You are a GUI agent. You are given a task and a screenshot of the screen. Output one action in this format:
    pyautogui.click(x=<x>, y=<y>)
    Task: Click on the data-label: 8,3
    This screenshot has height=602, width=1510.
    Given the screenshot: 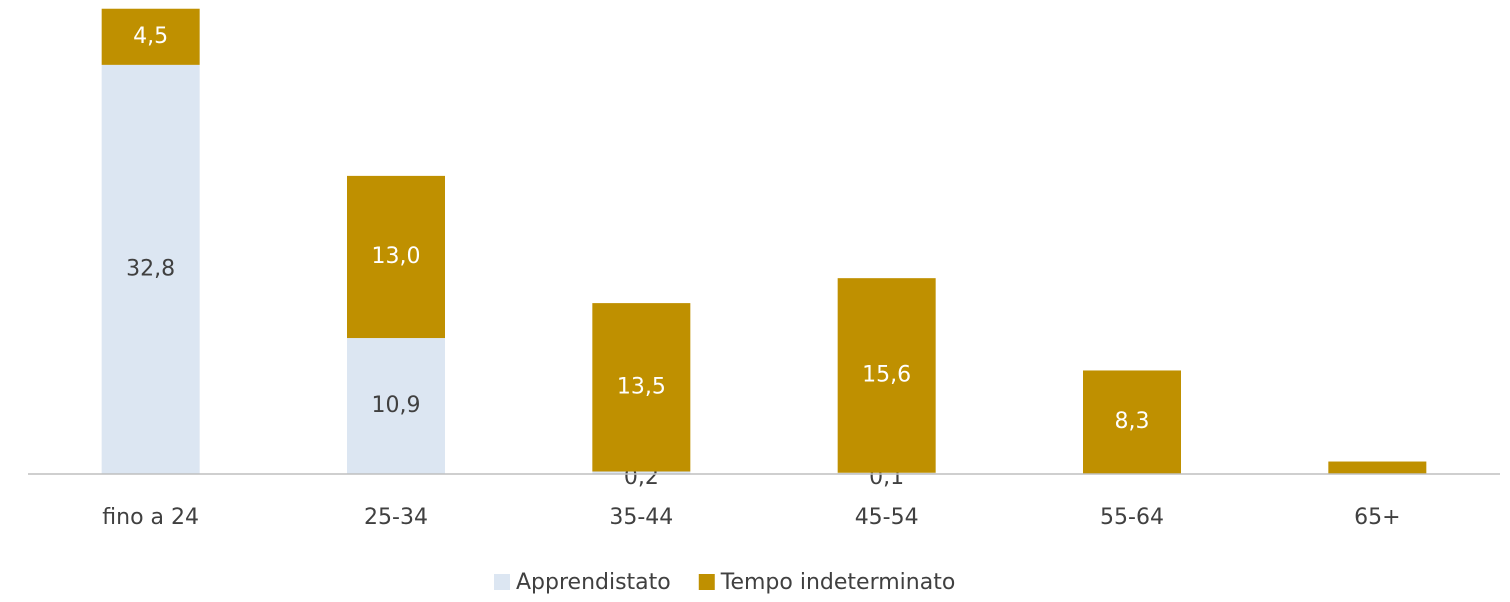 What is the action you would take?
    pyautogui.click(x=1132, y=421)
    